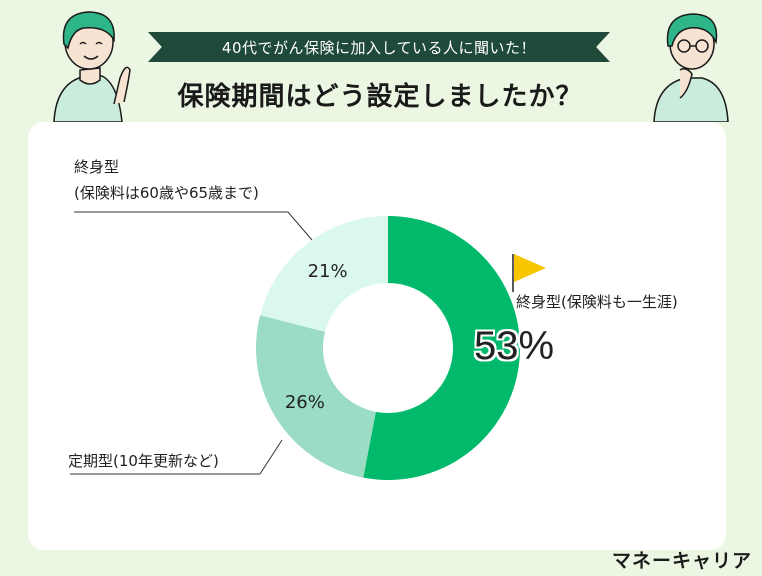  Describe the element at coordinates (166, 193) in the screenshot. I see `label-lifetime-limited-line2: (保険料は60歳や65歳まで)` at that location.